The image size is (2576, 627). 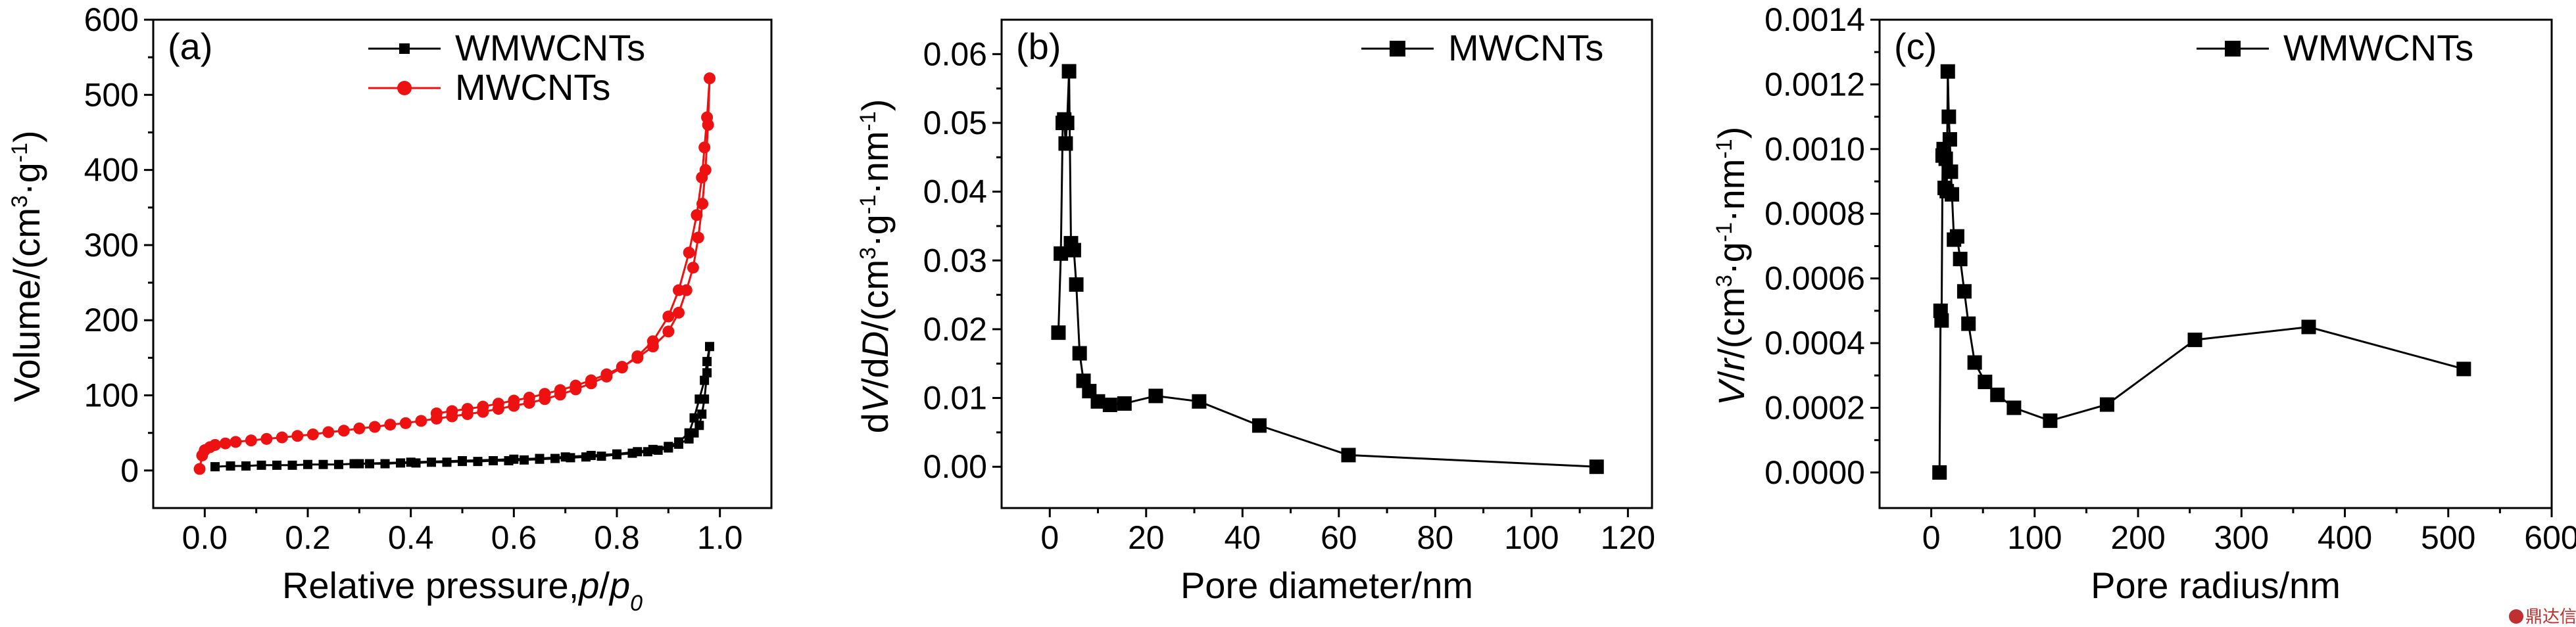 What do you see at coordinates (1732, 190) in the screenshot?
I see `axis-label-part: ·nm` at bounding box center [1732, 190].